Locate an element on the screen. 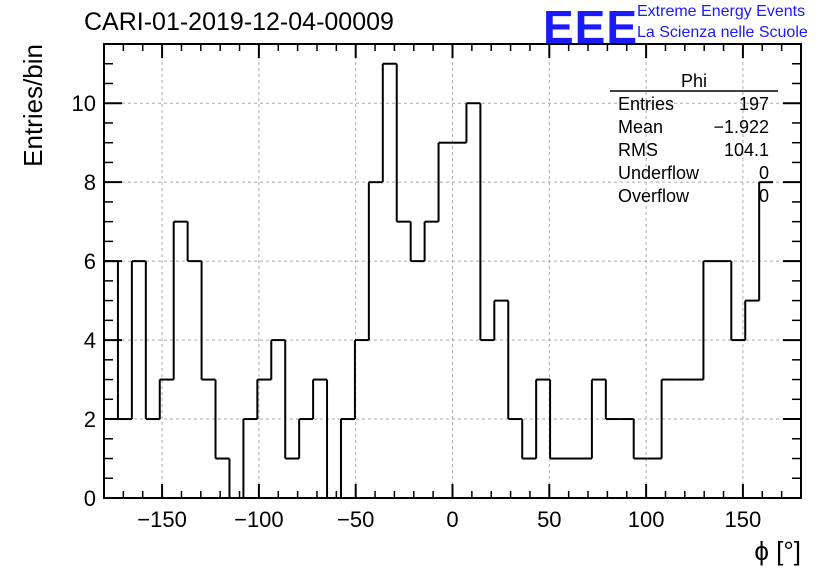 The width and height of the screenshot is (836, 572). stats-label: RMS is located at coordinates (638, 150).